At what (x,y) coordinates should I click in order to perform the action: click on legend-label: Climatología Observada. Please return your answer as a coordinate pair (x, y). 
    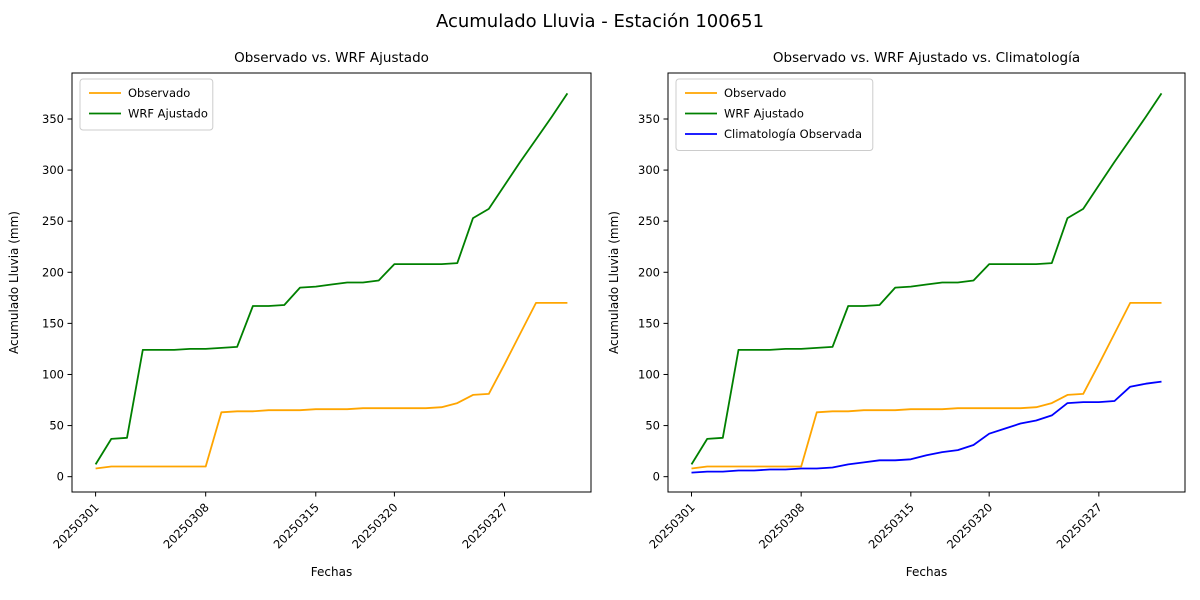
    Looking at the image, I should click on (793, 134).